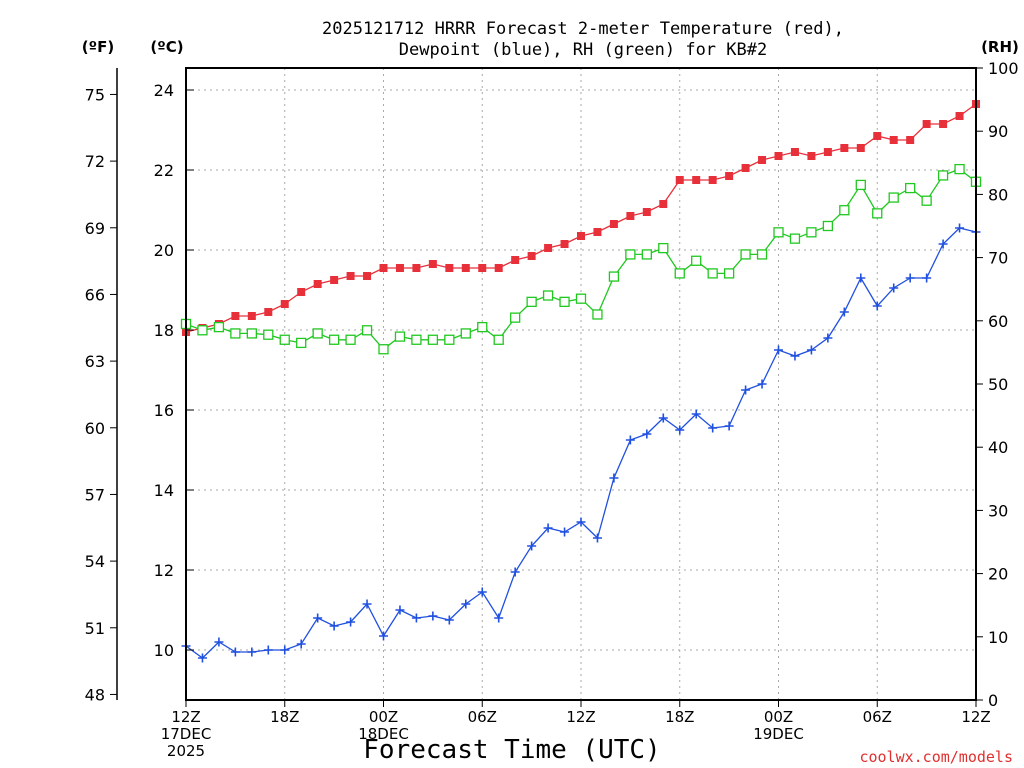 The image size is (1024, 768). I want to click on fahrenheit-unit-label: (ºF), so click(98, 47).